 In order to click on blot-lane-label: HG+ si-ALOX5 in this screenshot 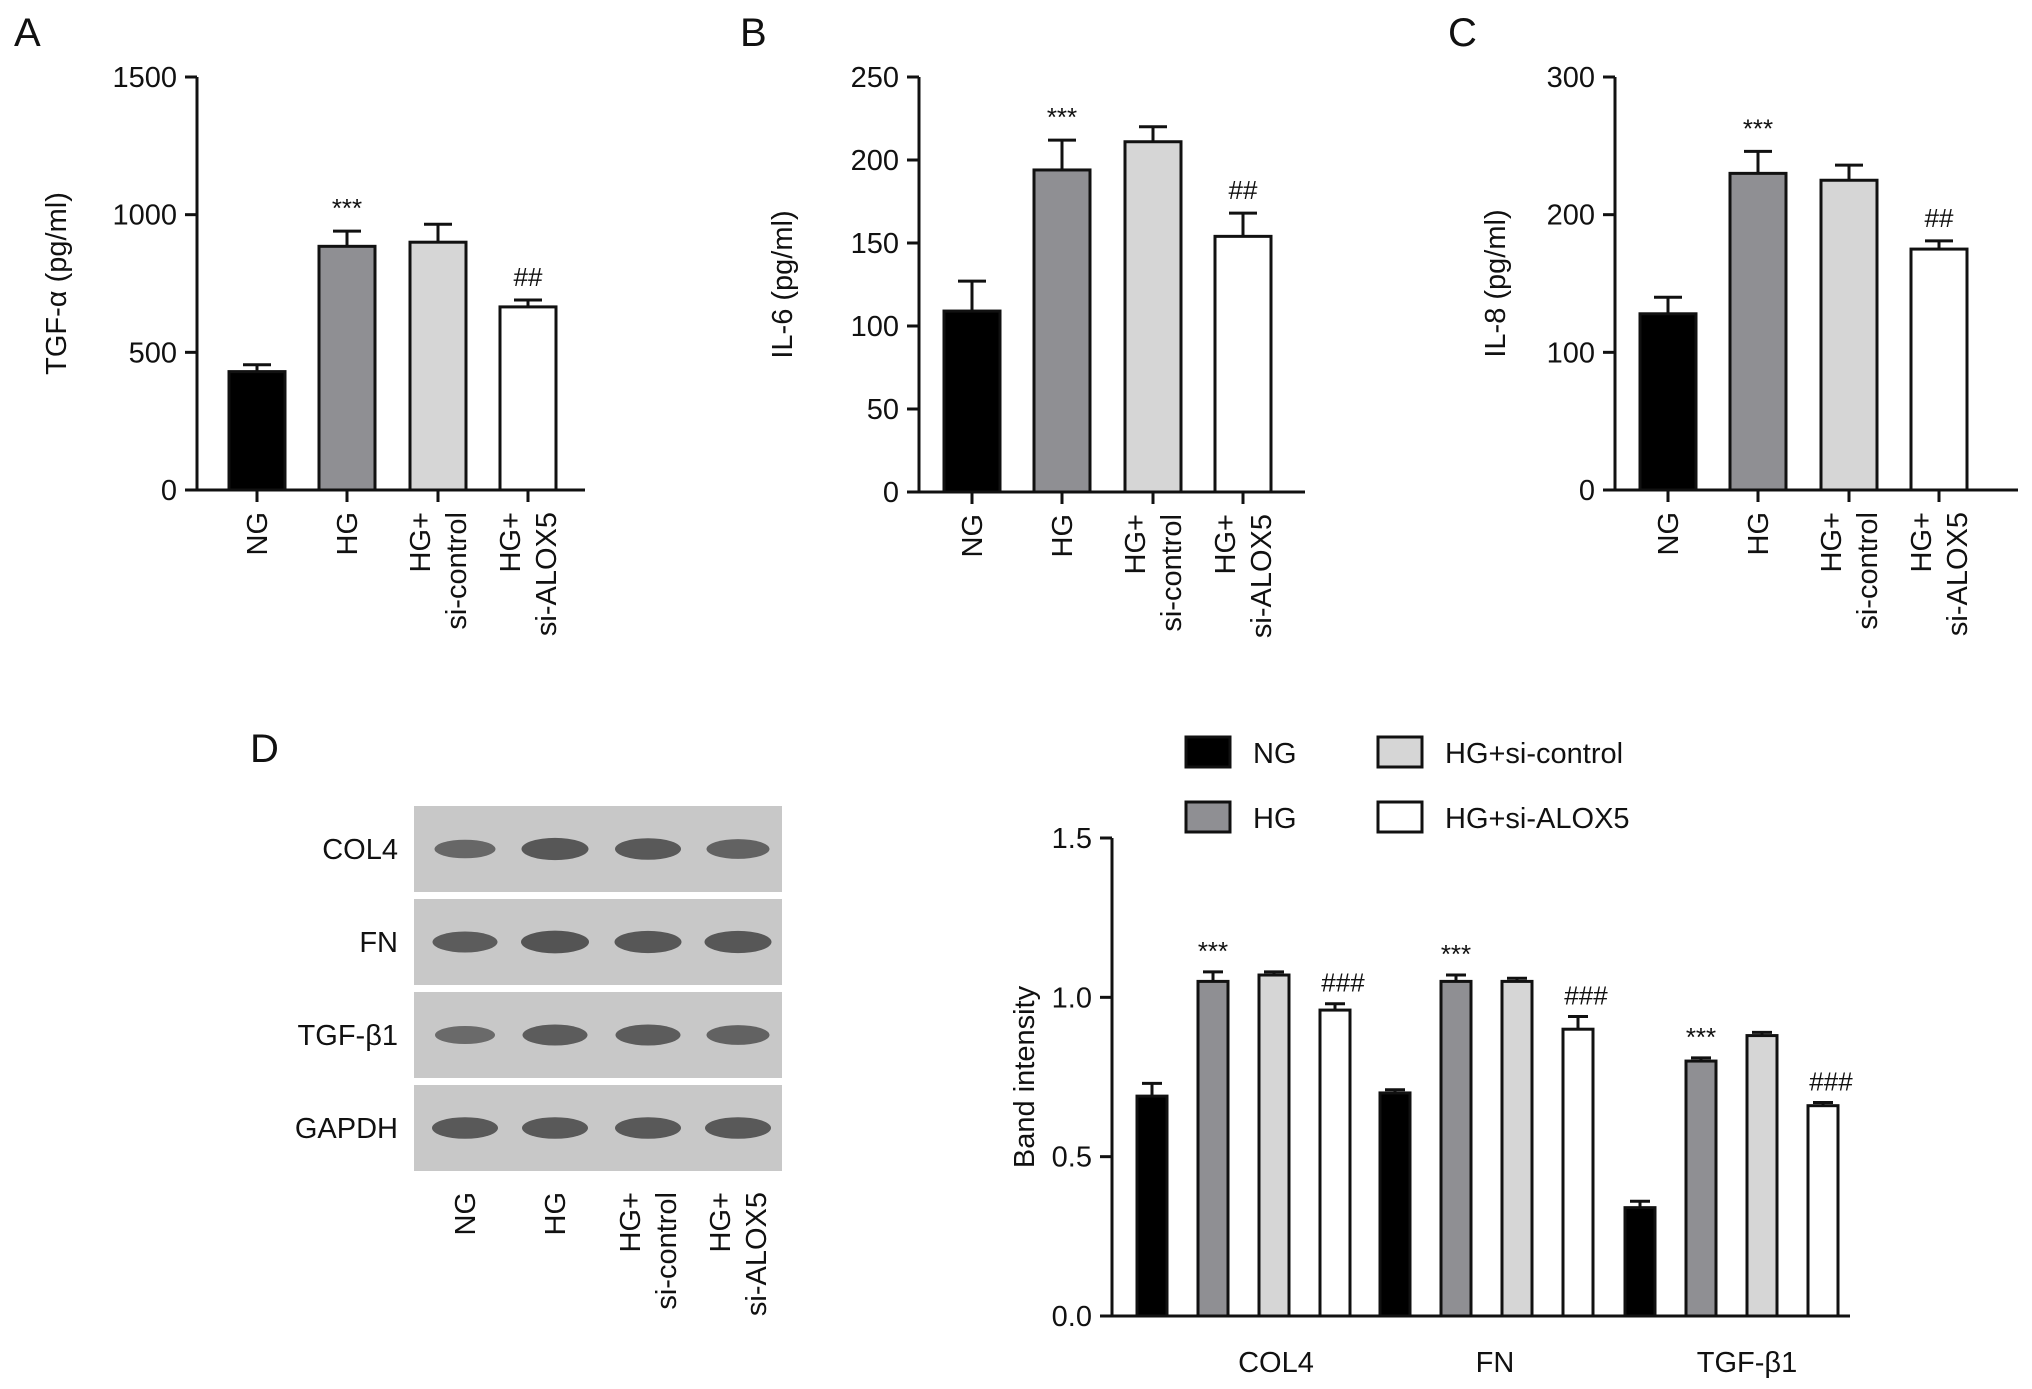, I will do `click(739, 1254)`.